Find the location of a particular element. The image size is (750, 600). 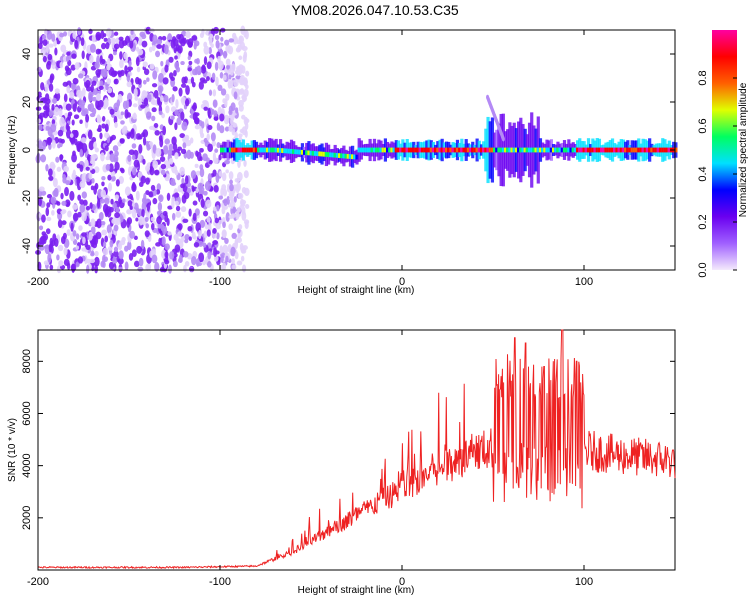

colorbar-ticks: 0.0 0.2 0.4 0.6 0.8 is located at coordinates (717, 174).